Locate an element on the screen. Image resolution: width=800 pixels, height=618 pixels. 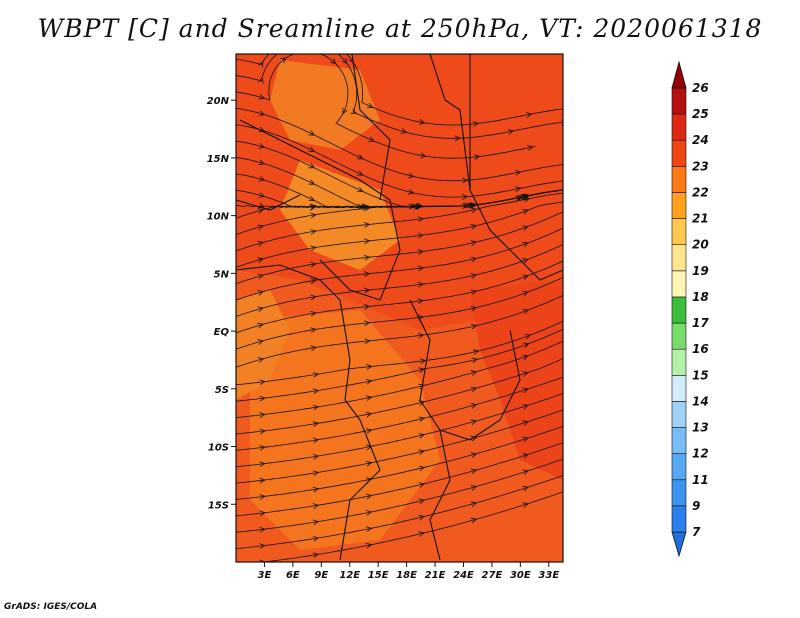
lat-tick-label: 10N is located at coordinates (218, 217).